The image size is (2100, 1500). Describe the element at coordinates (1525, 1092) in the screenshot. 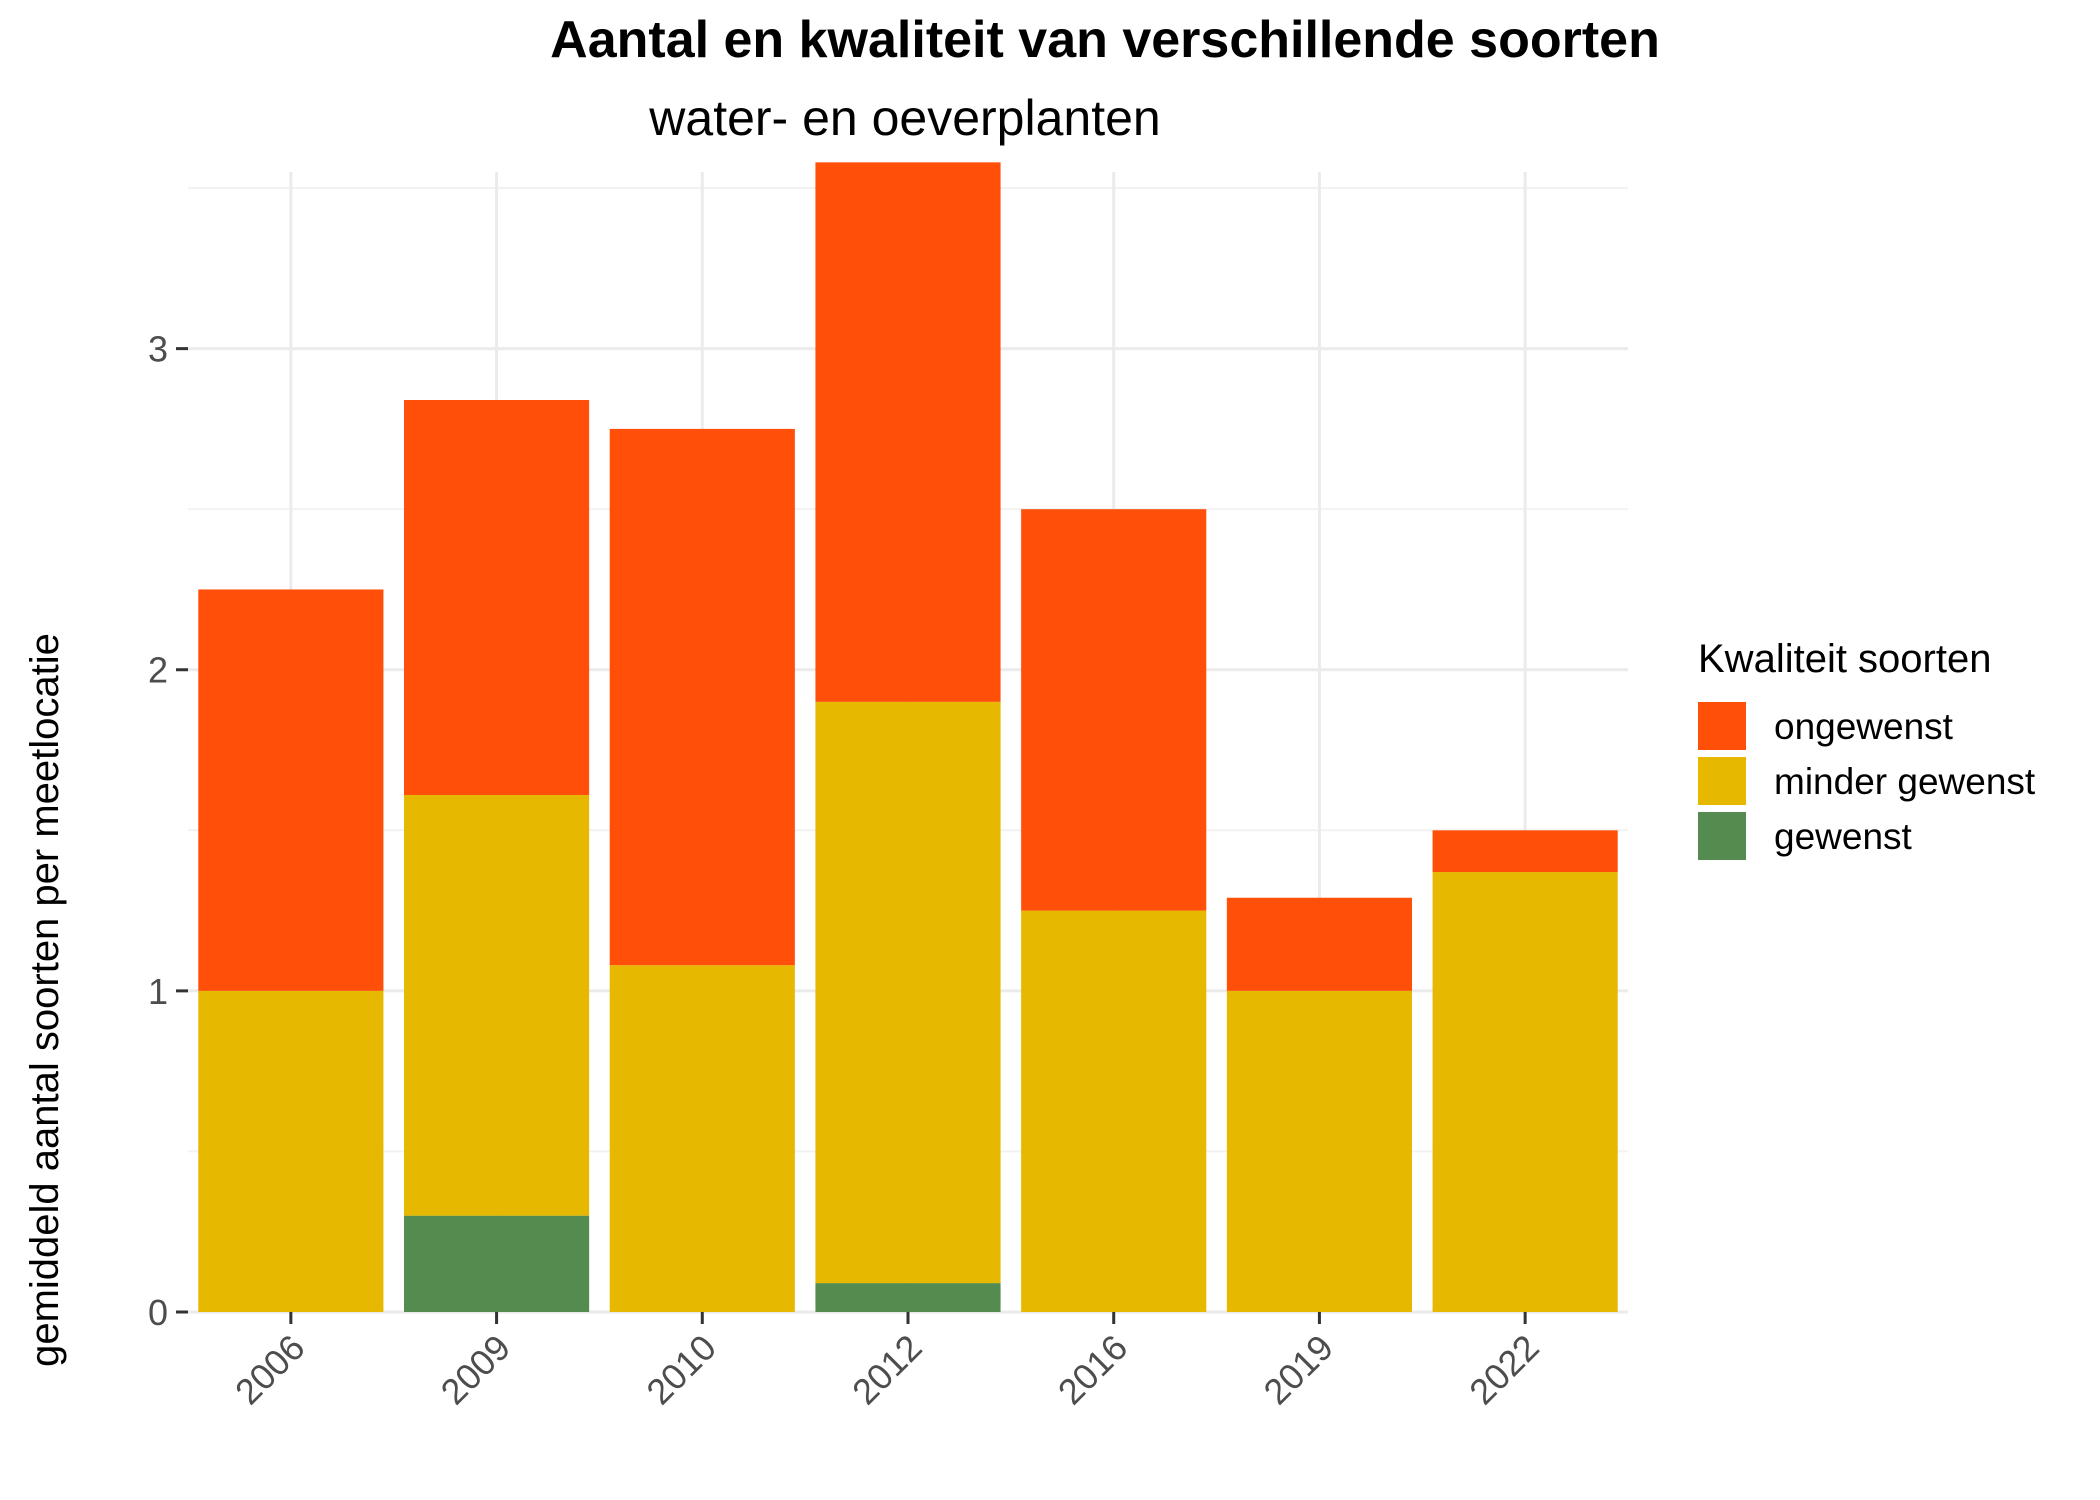

I see `bar-2022-minder-gewenst` at that location.